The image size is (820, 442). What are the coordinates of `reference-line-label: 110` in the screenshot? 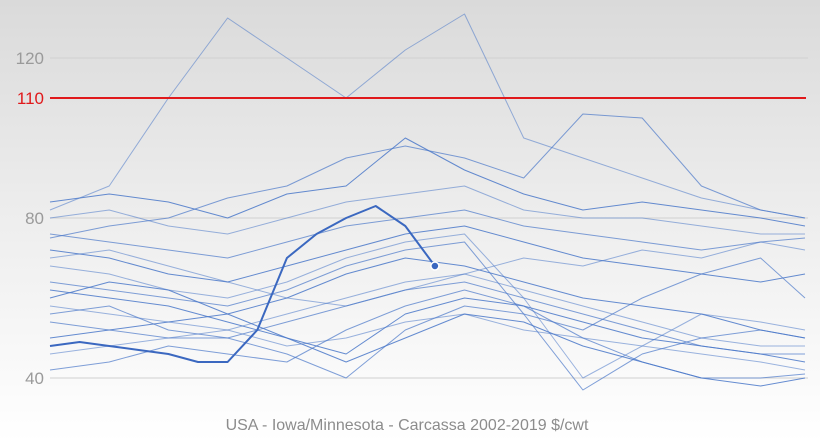 It's located at (30, 98).